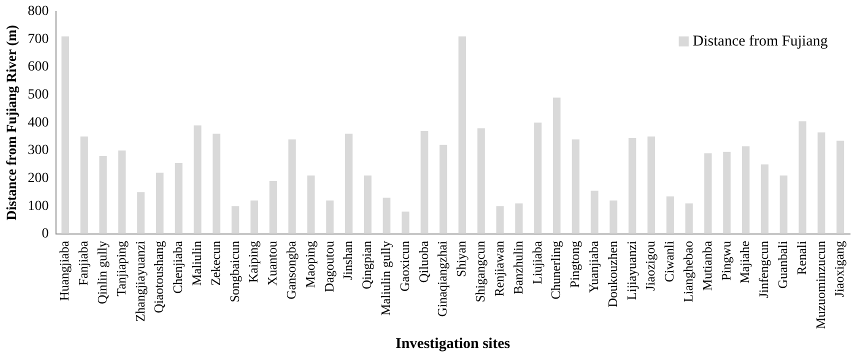 Image resolution: width=858 pixels, height=357 pixels. I want to click on x-tick-label: Zekecun, so click(215, 263).